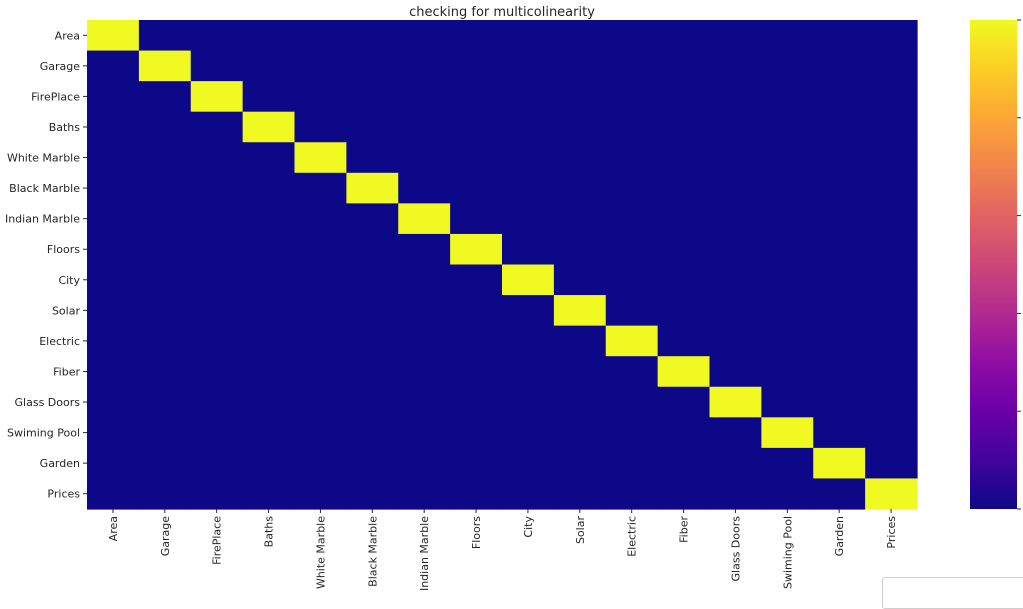 The image size is (1023, 609). I want to click on column-tick-label: Indian Marble, so click(424, 553).